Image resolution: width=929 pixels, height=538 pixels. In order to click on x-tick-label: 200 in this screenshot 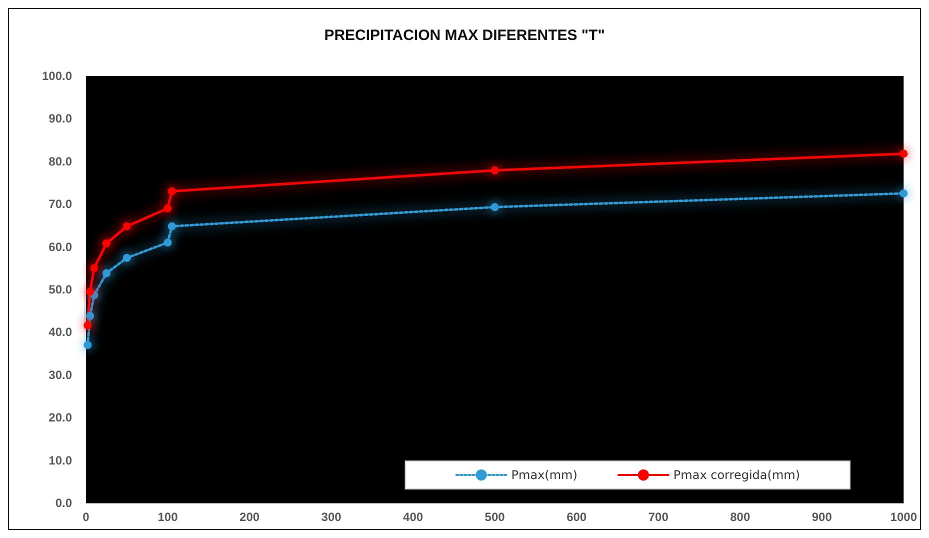, I will do `click(250, 517)`.